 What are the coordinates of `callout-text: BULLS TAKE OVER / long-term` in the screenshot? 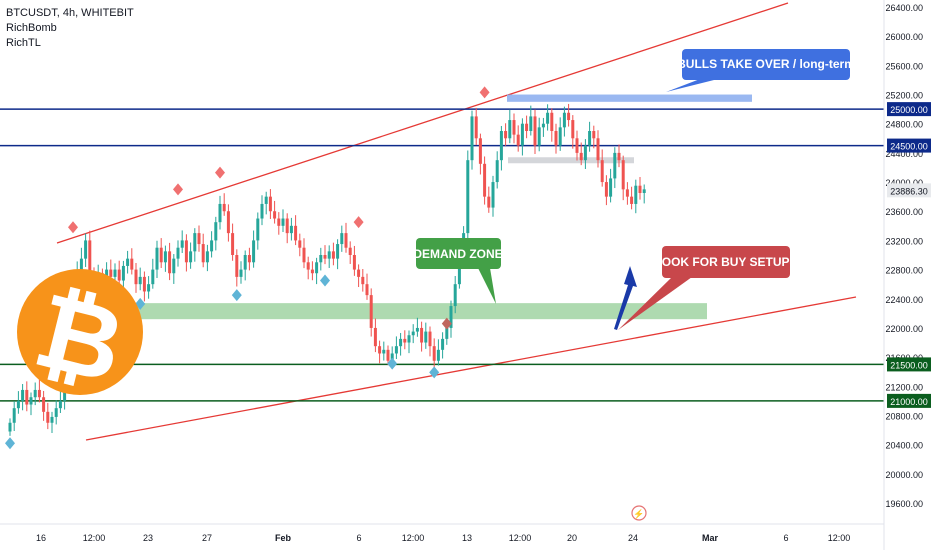 It's located at (766, 64).